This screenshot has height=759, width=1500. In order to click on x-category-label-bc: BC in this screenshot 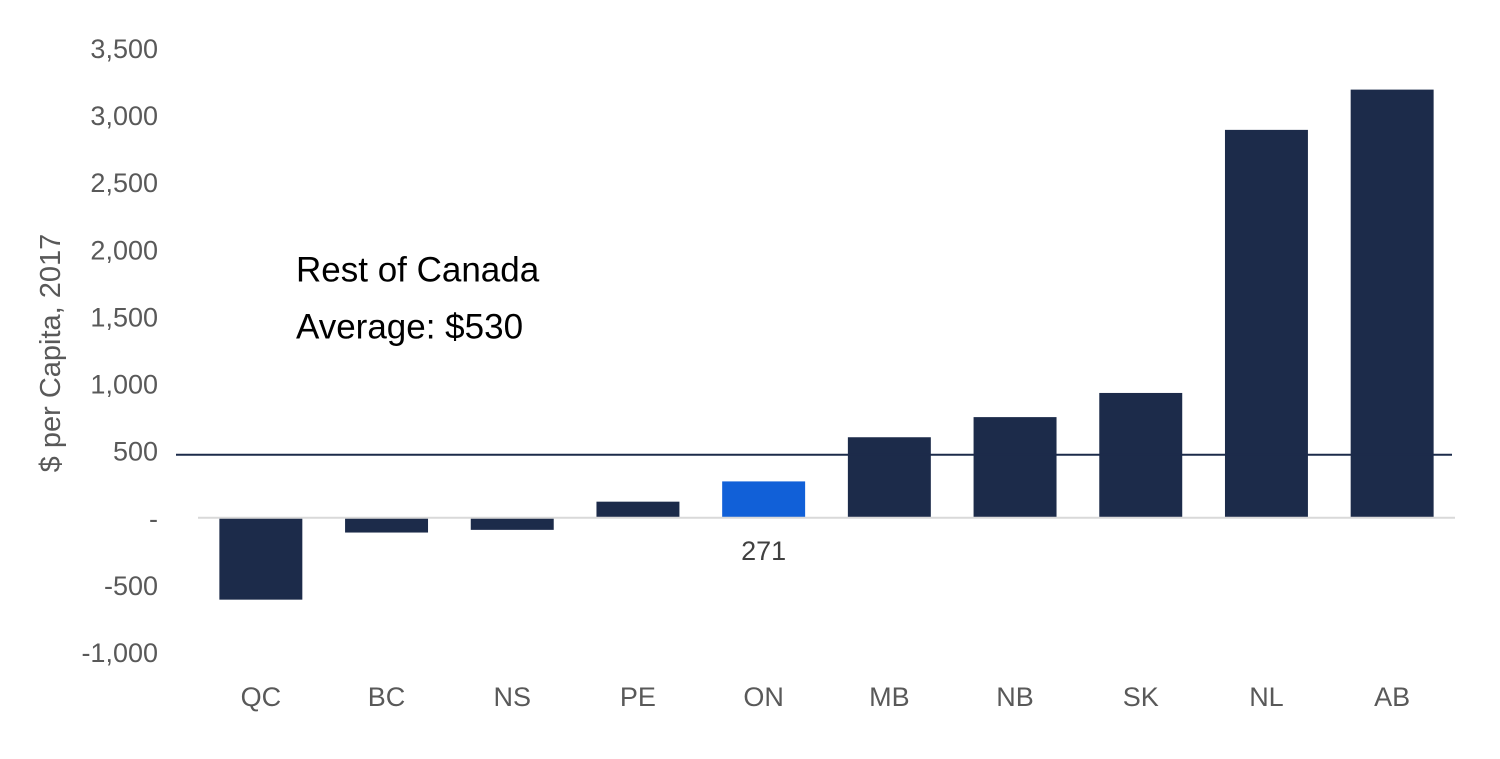, I will do `click(387, 697)`.